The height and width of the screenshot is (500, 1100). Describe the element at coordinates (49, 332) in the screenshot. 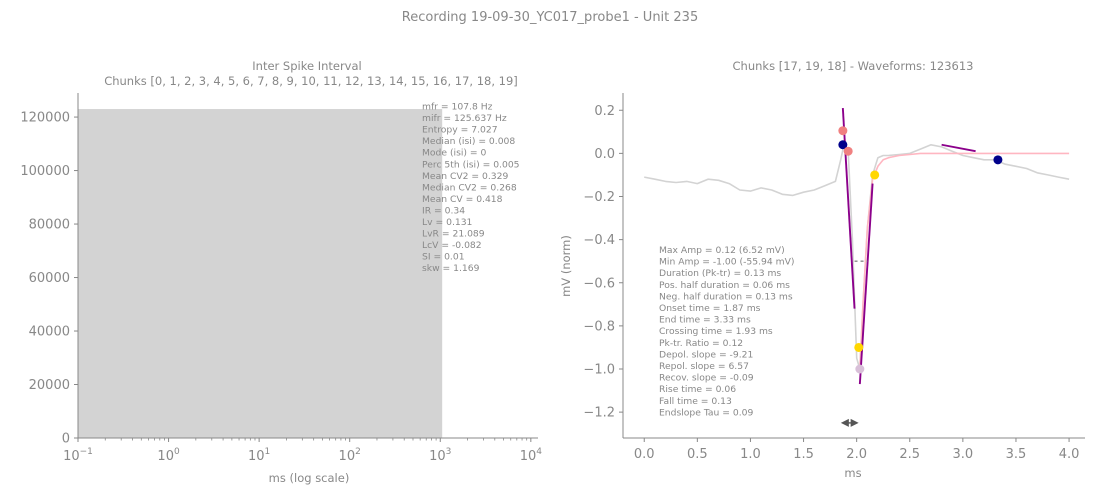

I see `isi-y-tick-label: 40000` at that location.